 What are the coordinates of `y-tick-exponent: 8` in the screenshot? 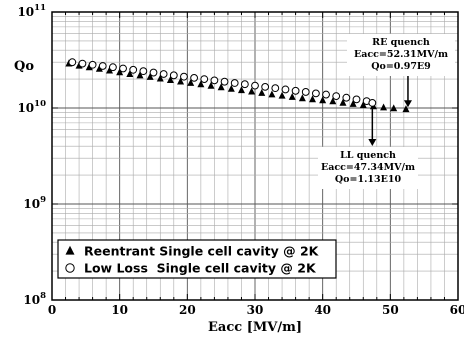 It's located at (43, 296).